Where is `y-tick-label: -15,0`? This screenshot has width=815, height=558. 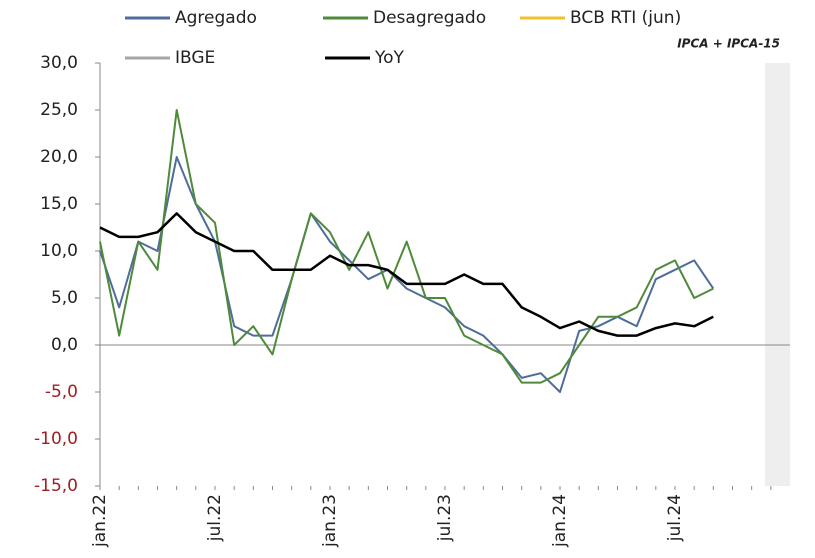 y-tick-label: -15,0 is located at coordinates (56, 486).